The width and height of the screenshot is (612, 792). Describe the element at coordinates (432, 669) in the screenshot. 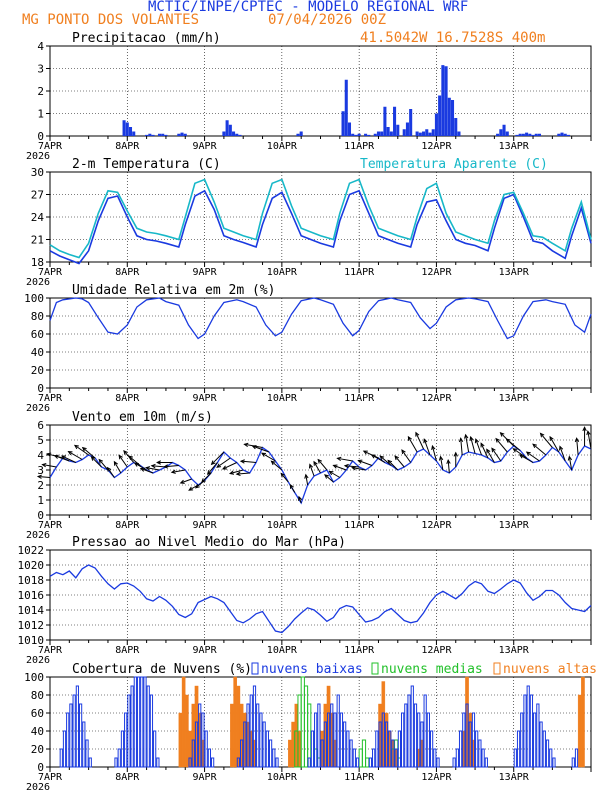

I see `cloud-legend-1: nuvens medias` at that location.